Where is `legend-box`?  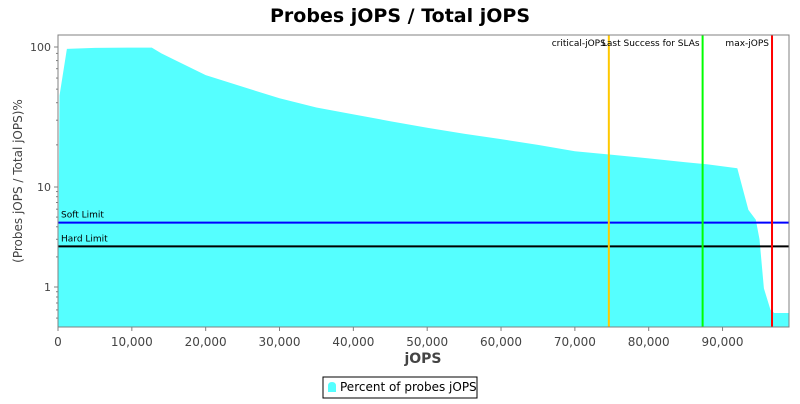 legend-box is located at coordinates (400, 387).